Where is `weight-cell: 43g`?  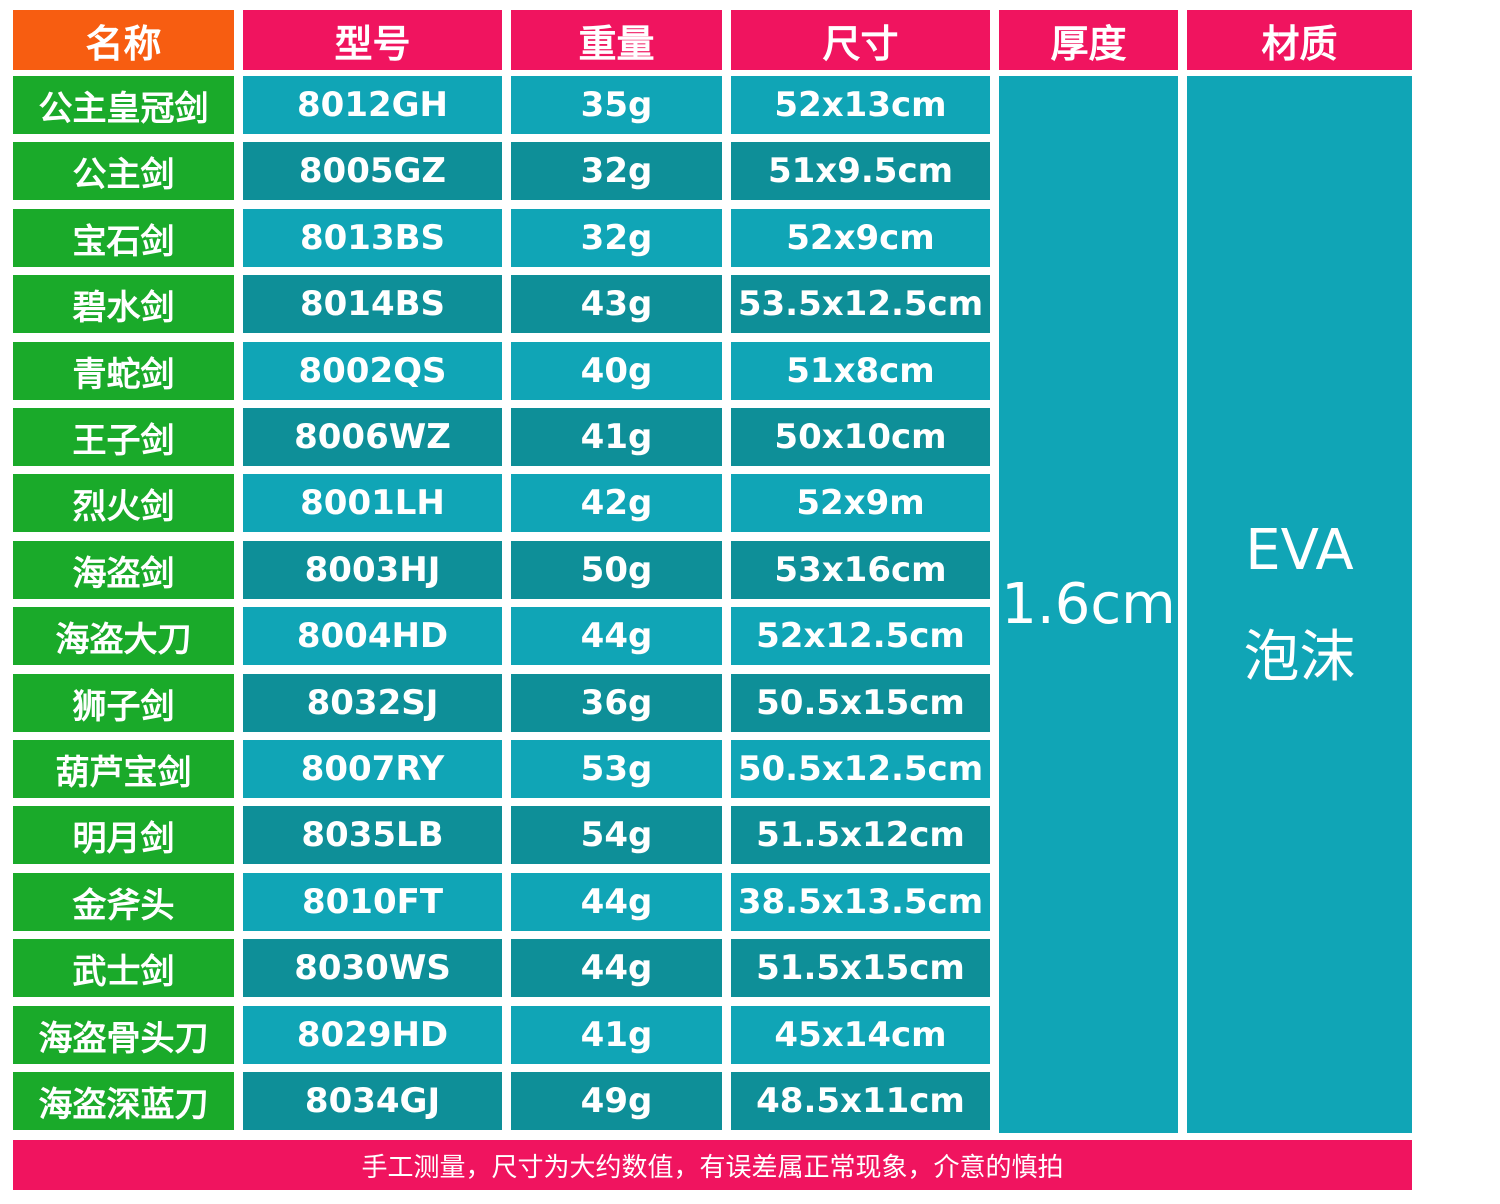 weight-cell: 43g is located at coordinates (616, 304).